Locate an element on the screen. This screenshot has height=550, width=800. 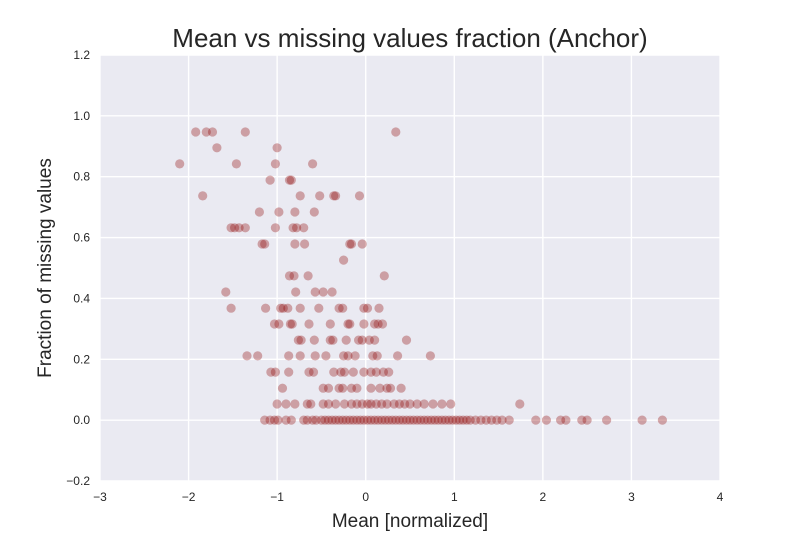
y-tick-label: 1.2 is located at coordinates (81, 55).